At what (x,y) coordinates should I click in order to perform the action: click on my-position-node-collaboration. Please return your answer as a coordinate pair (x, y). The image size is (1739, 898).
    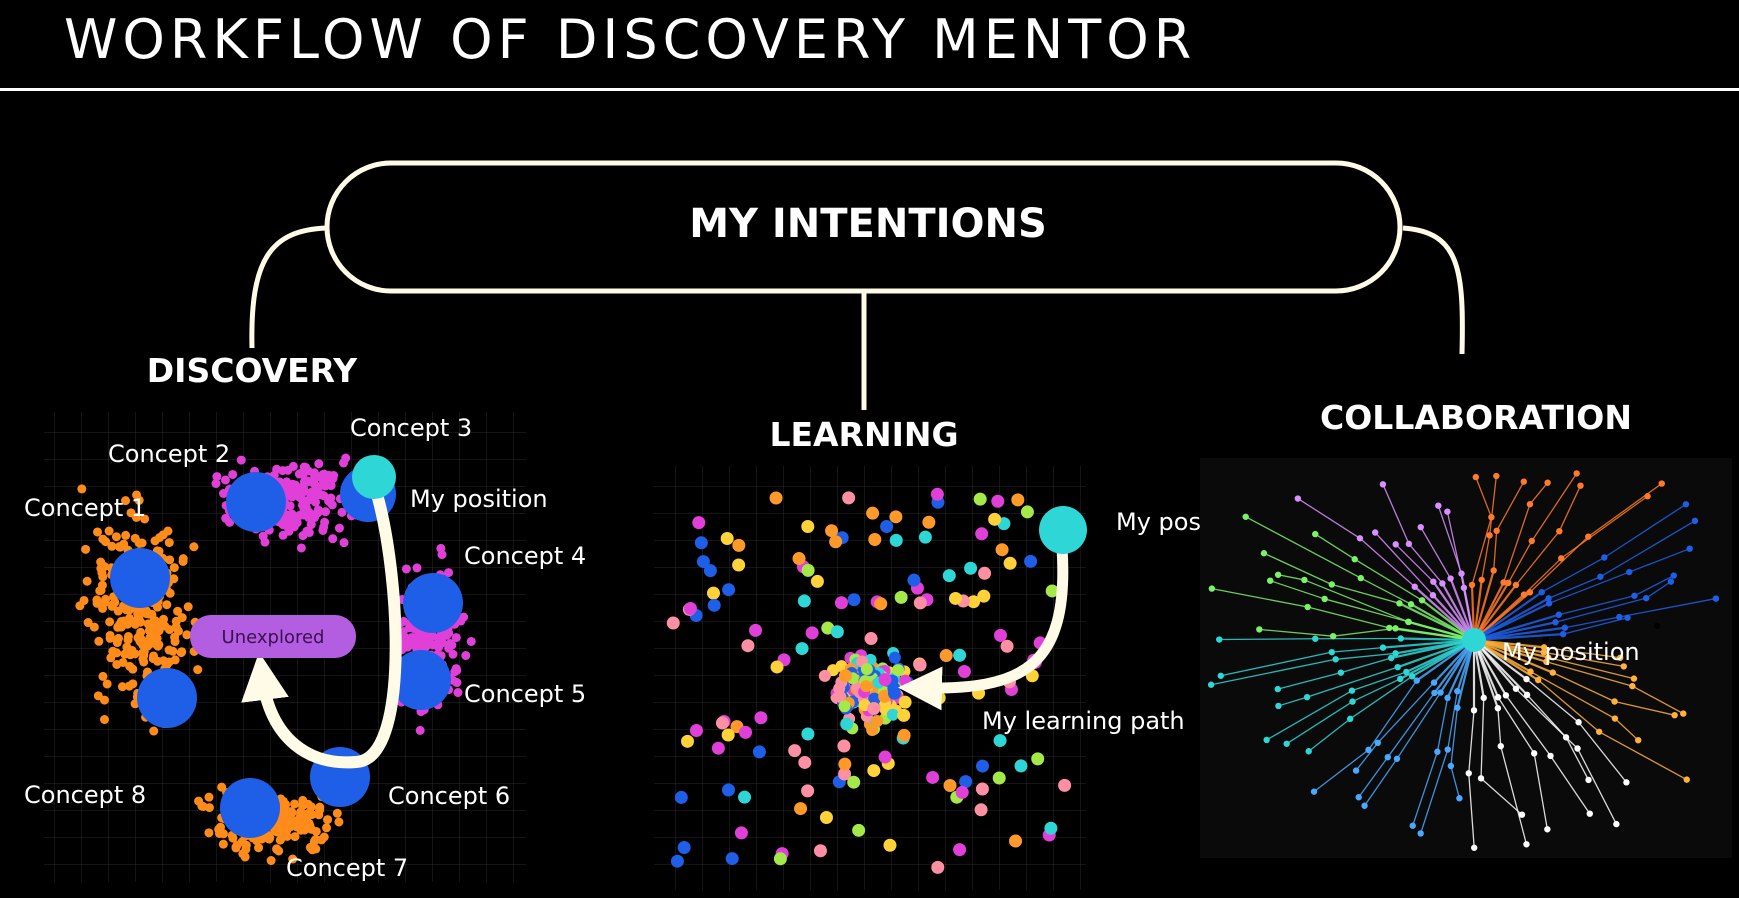
    Looking at the image, I should click on (1474, 640).